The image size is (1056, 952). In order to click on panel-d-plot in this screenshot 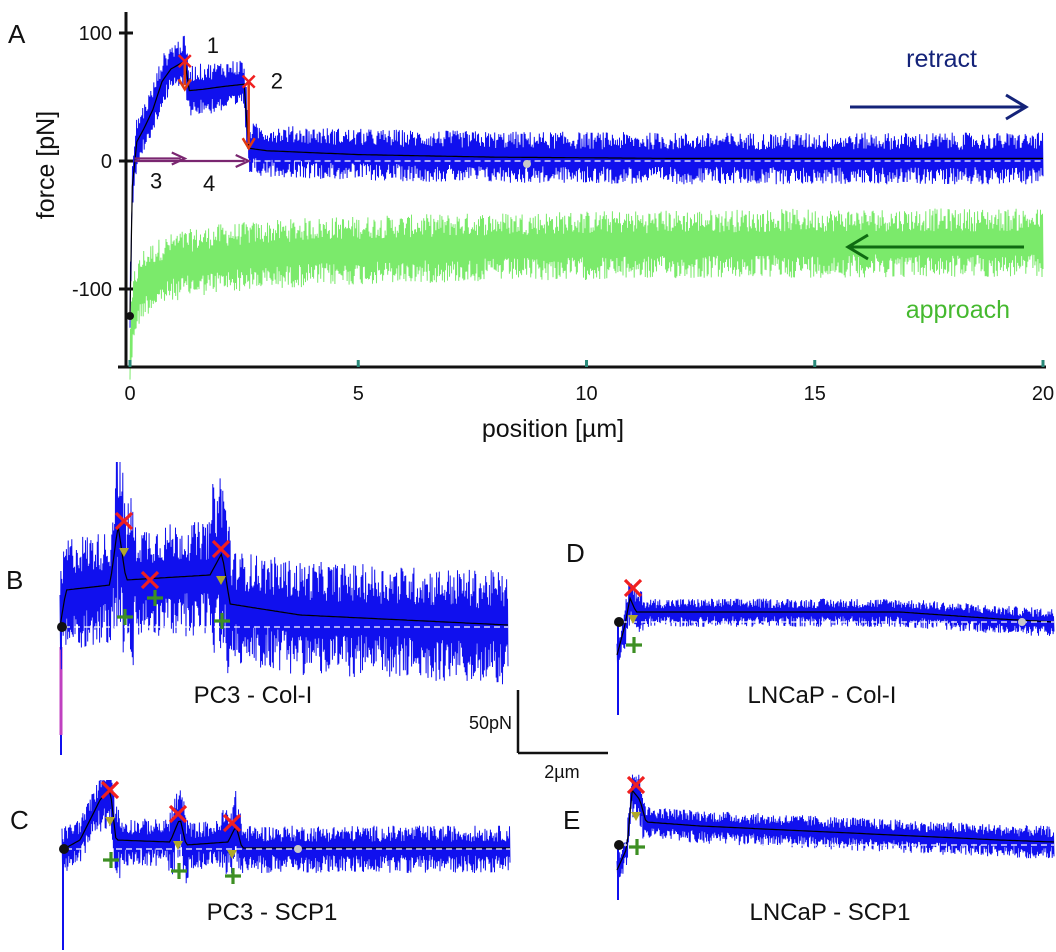, I will do `click(834, 646)`.